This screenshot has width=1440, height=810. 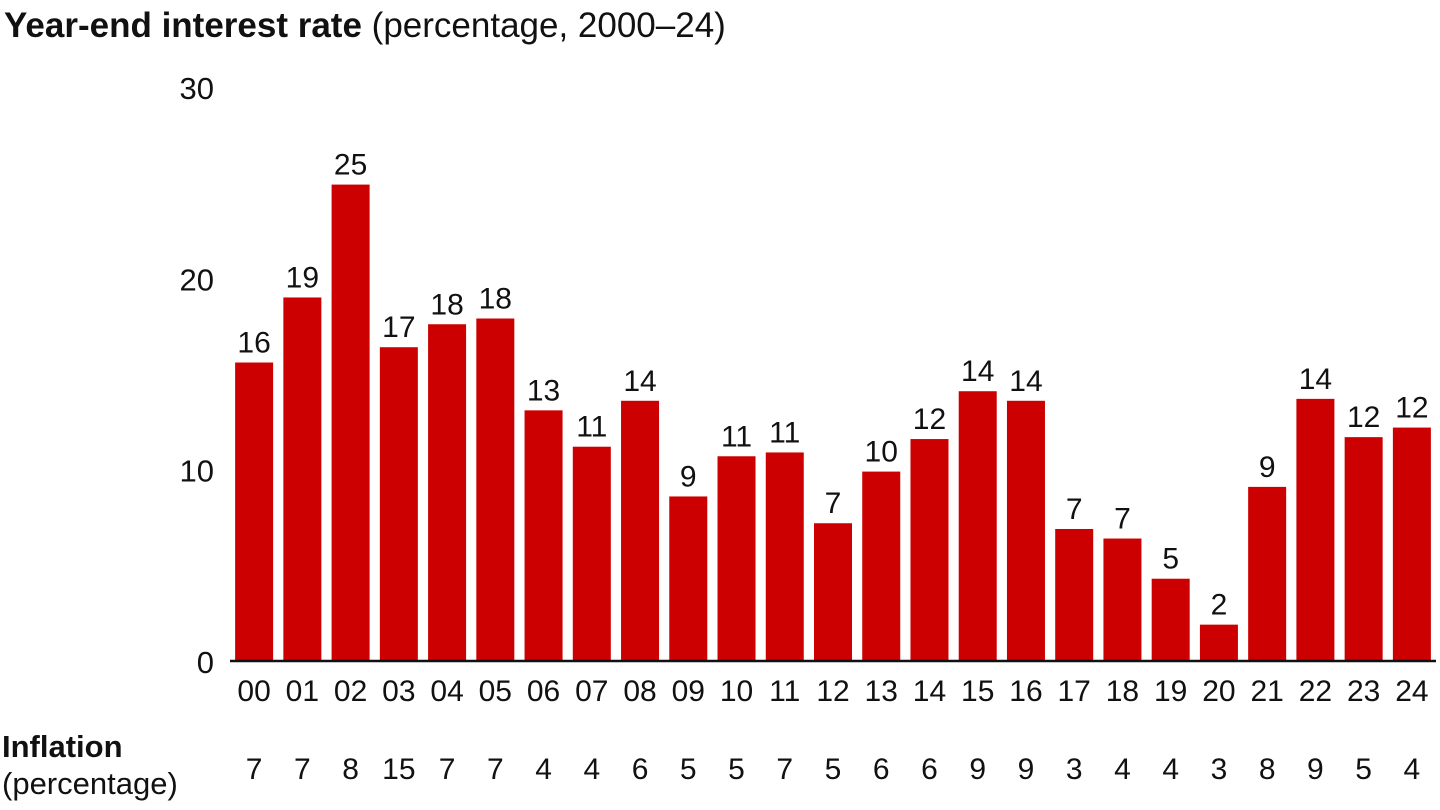 What do you see at coordinates (302, 277) in the screenshot?
I see `bar-value-label: 19` at bounding box center [302, 277].